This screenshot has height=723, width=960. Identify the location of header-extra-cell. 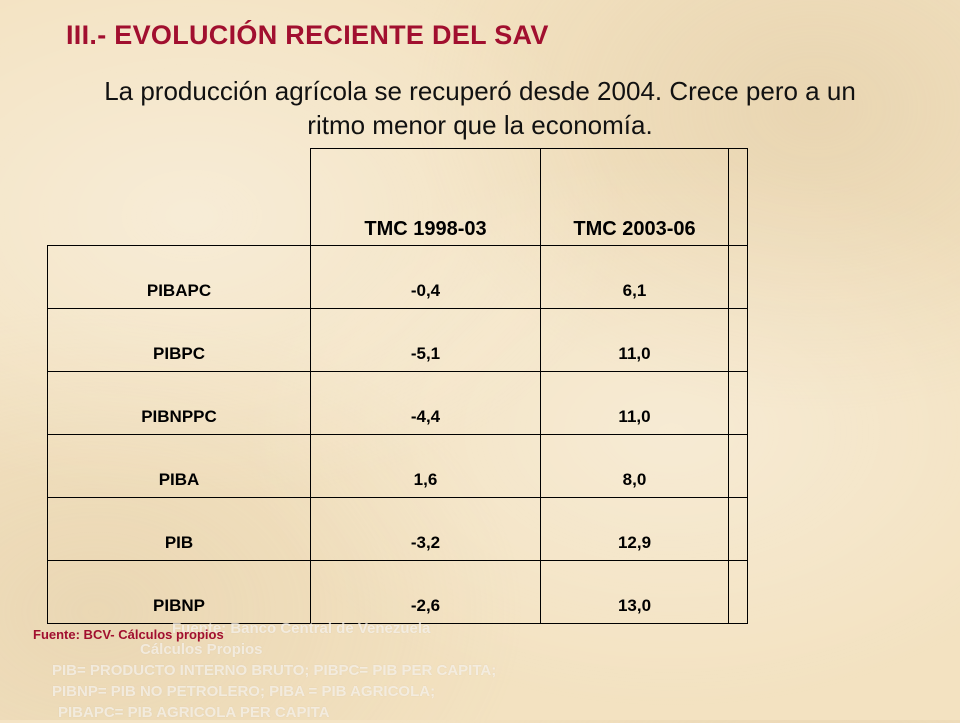
(738, 197).